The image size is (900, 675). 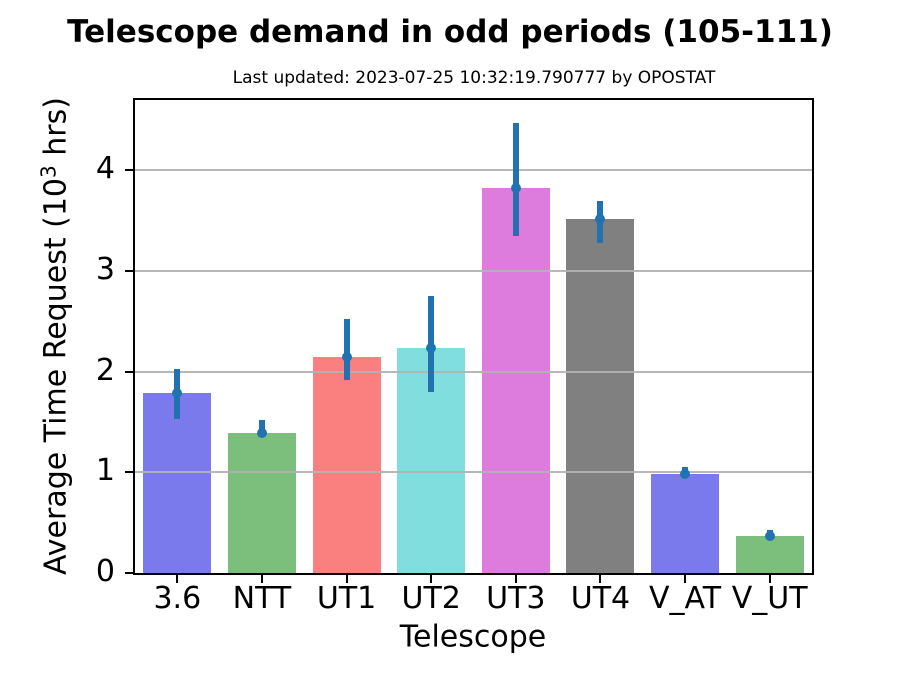 I want to click on bar-V_UT, so click(x=769, y=554).